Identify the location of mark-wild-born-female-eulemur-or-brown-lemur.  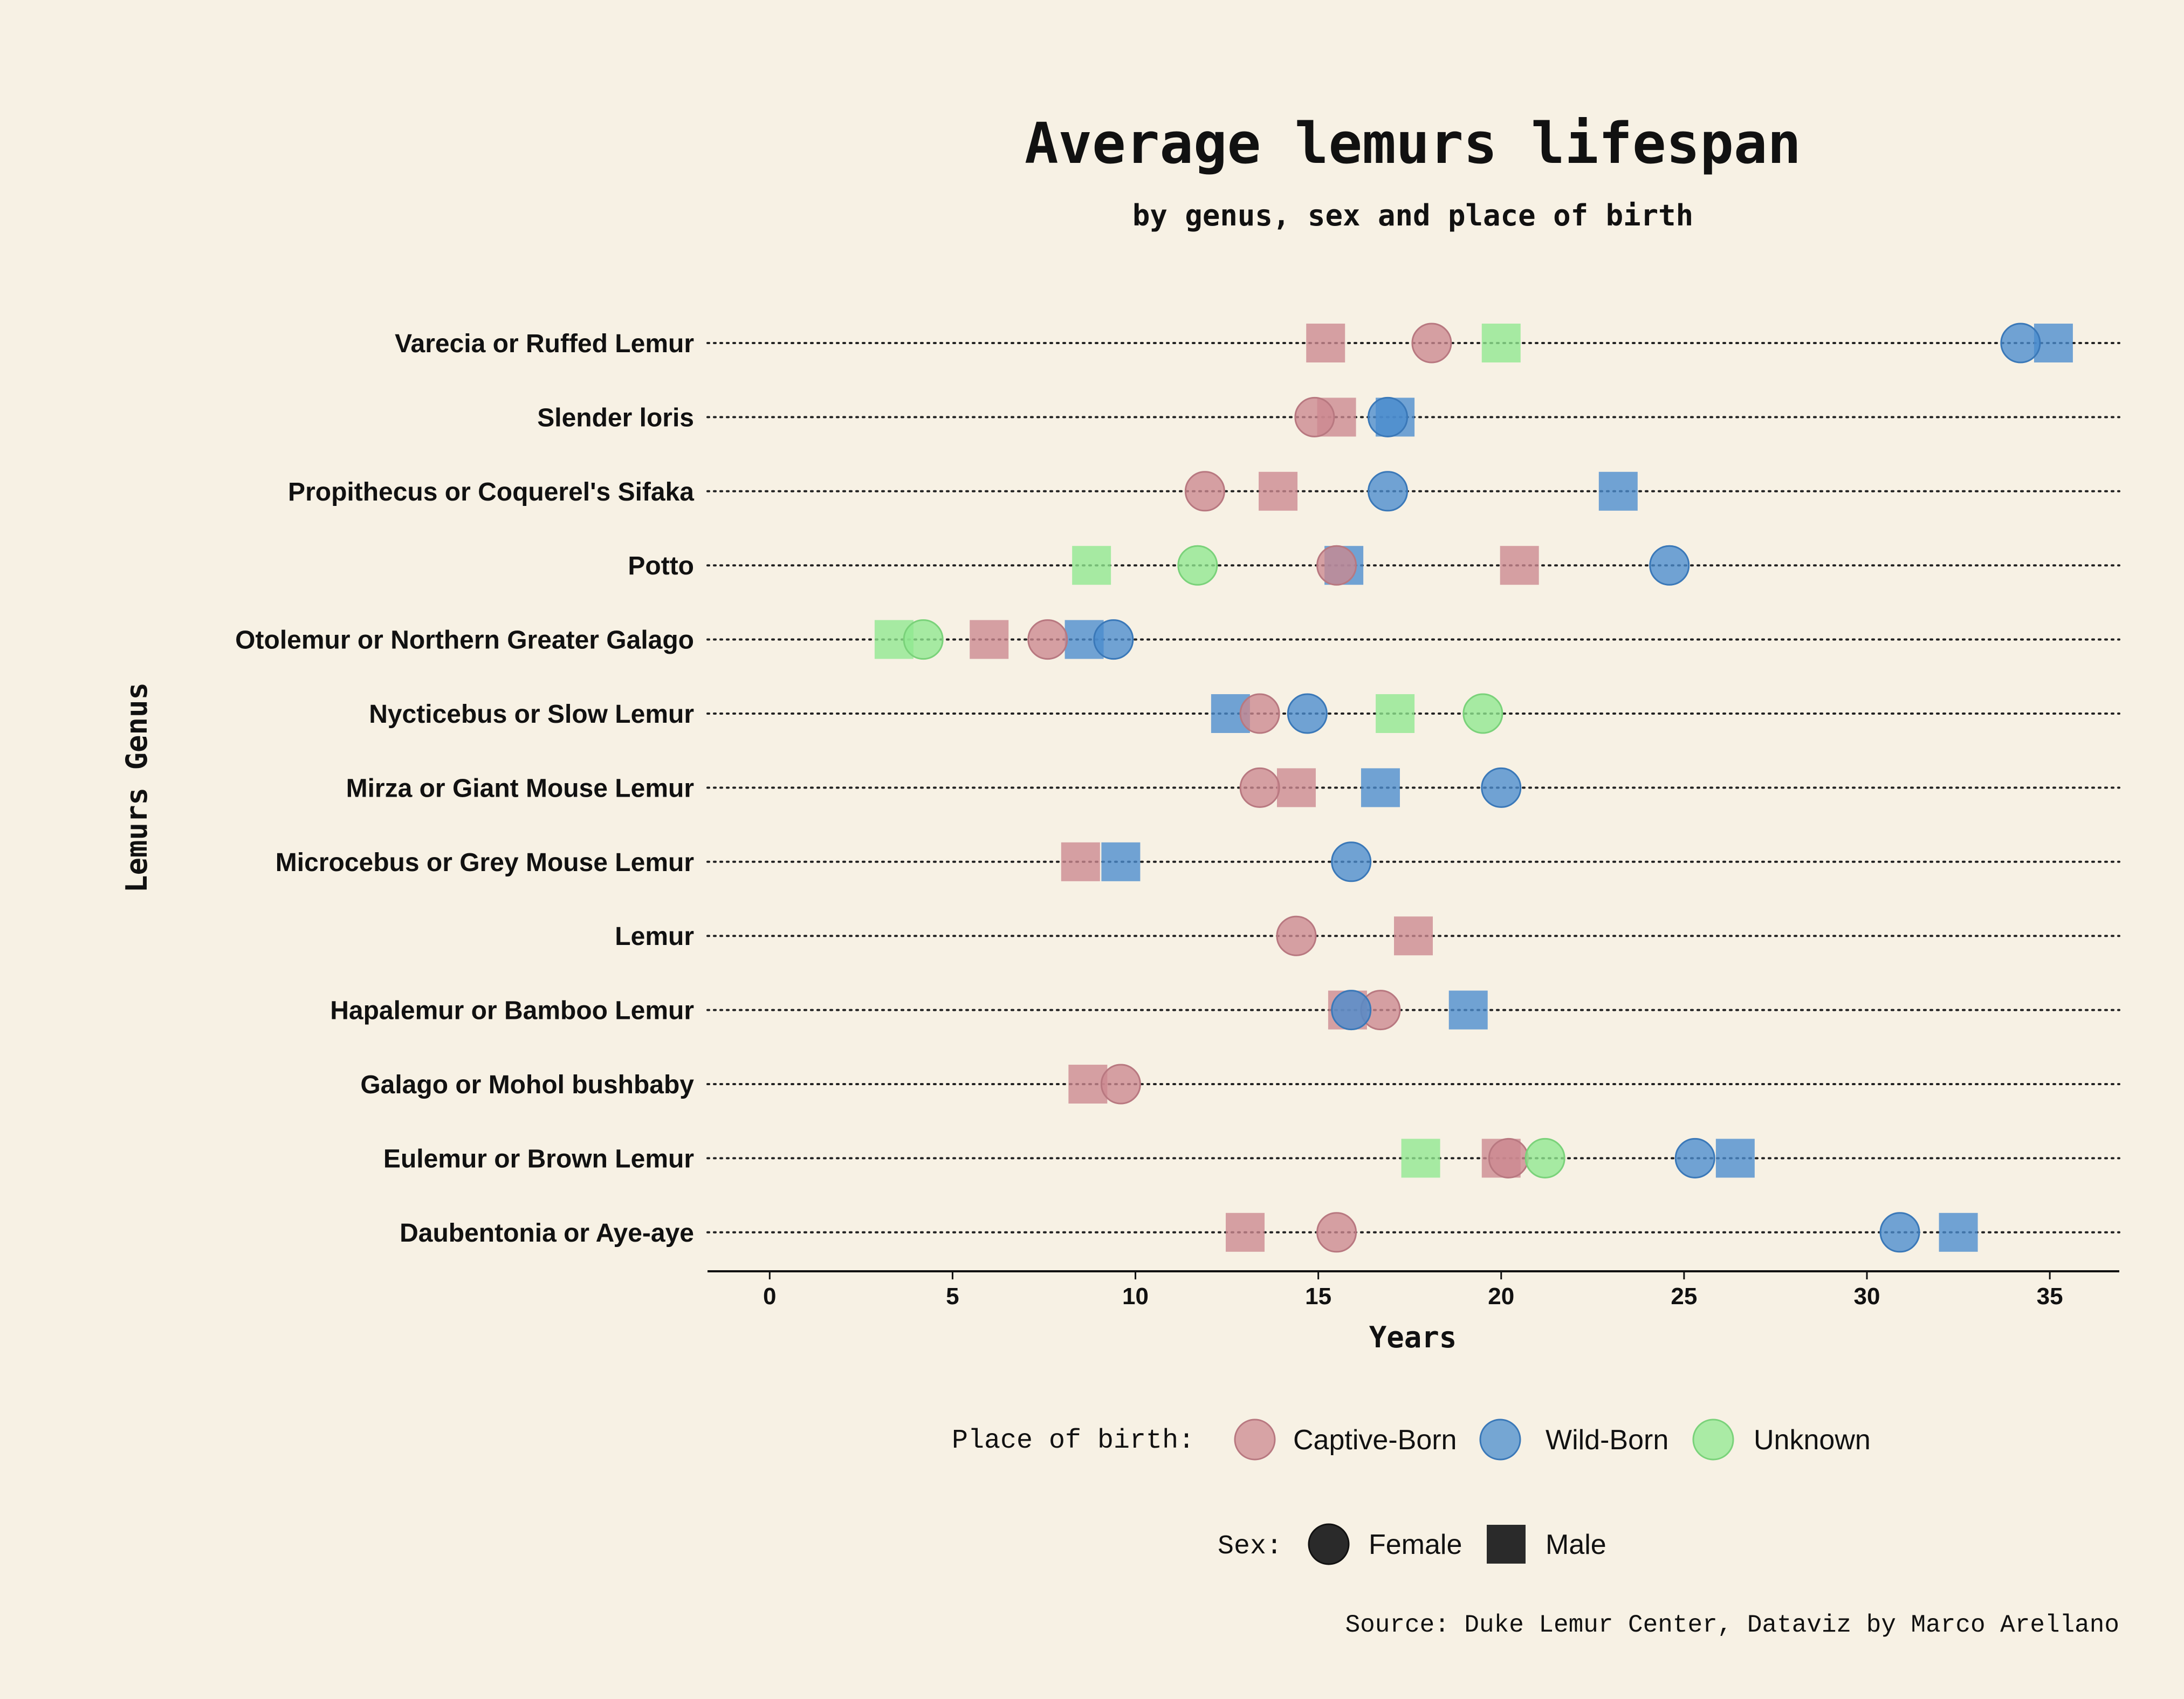
(1694, 1158).